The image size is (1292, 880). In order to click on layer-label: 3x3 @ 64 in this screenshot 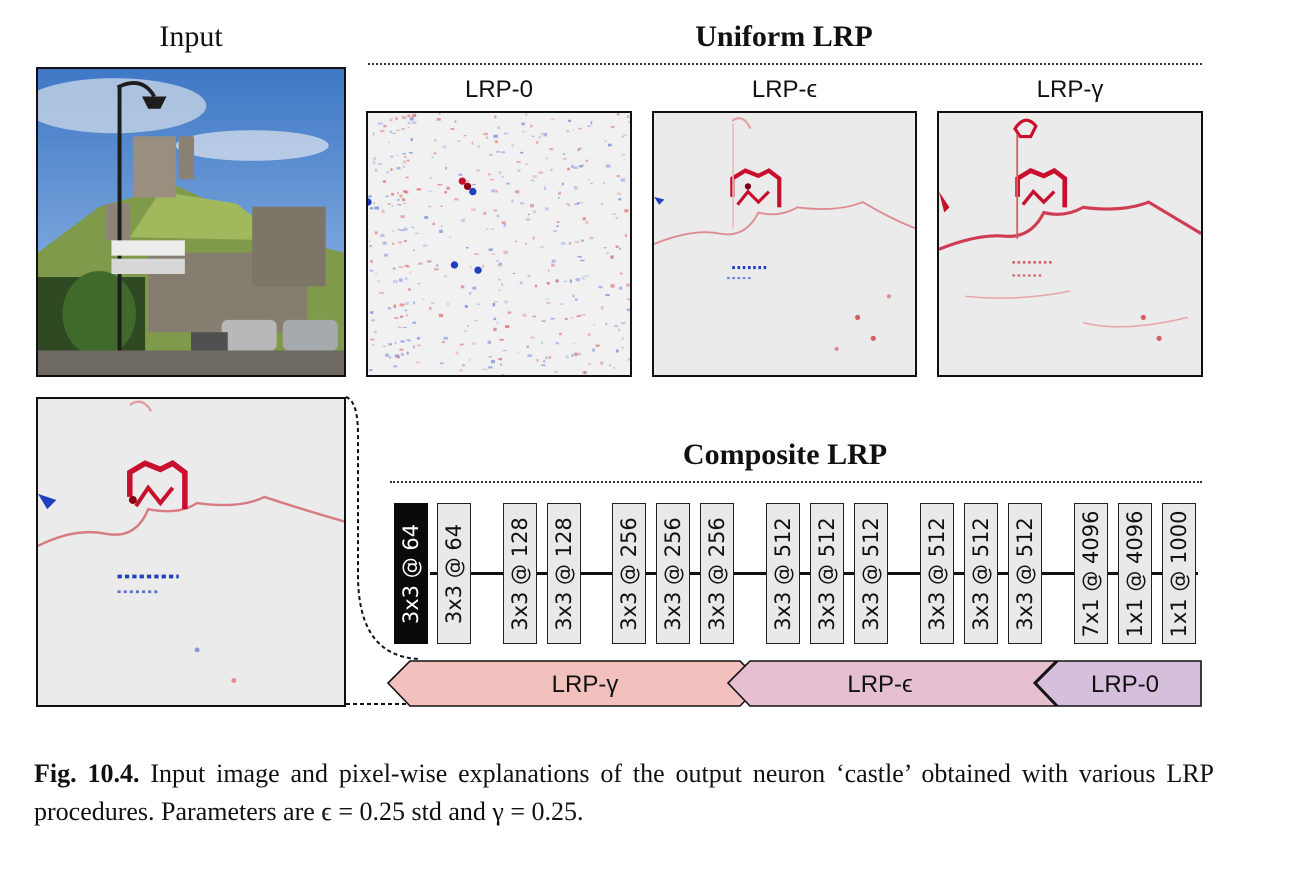, I will do `click(454, 573)`.